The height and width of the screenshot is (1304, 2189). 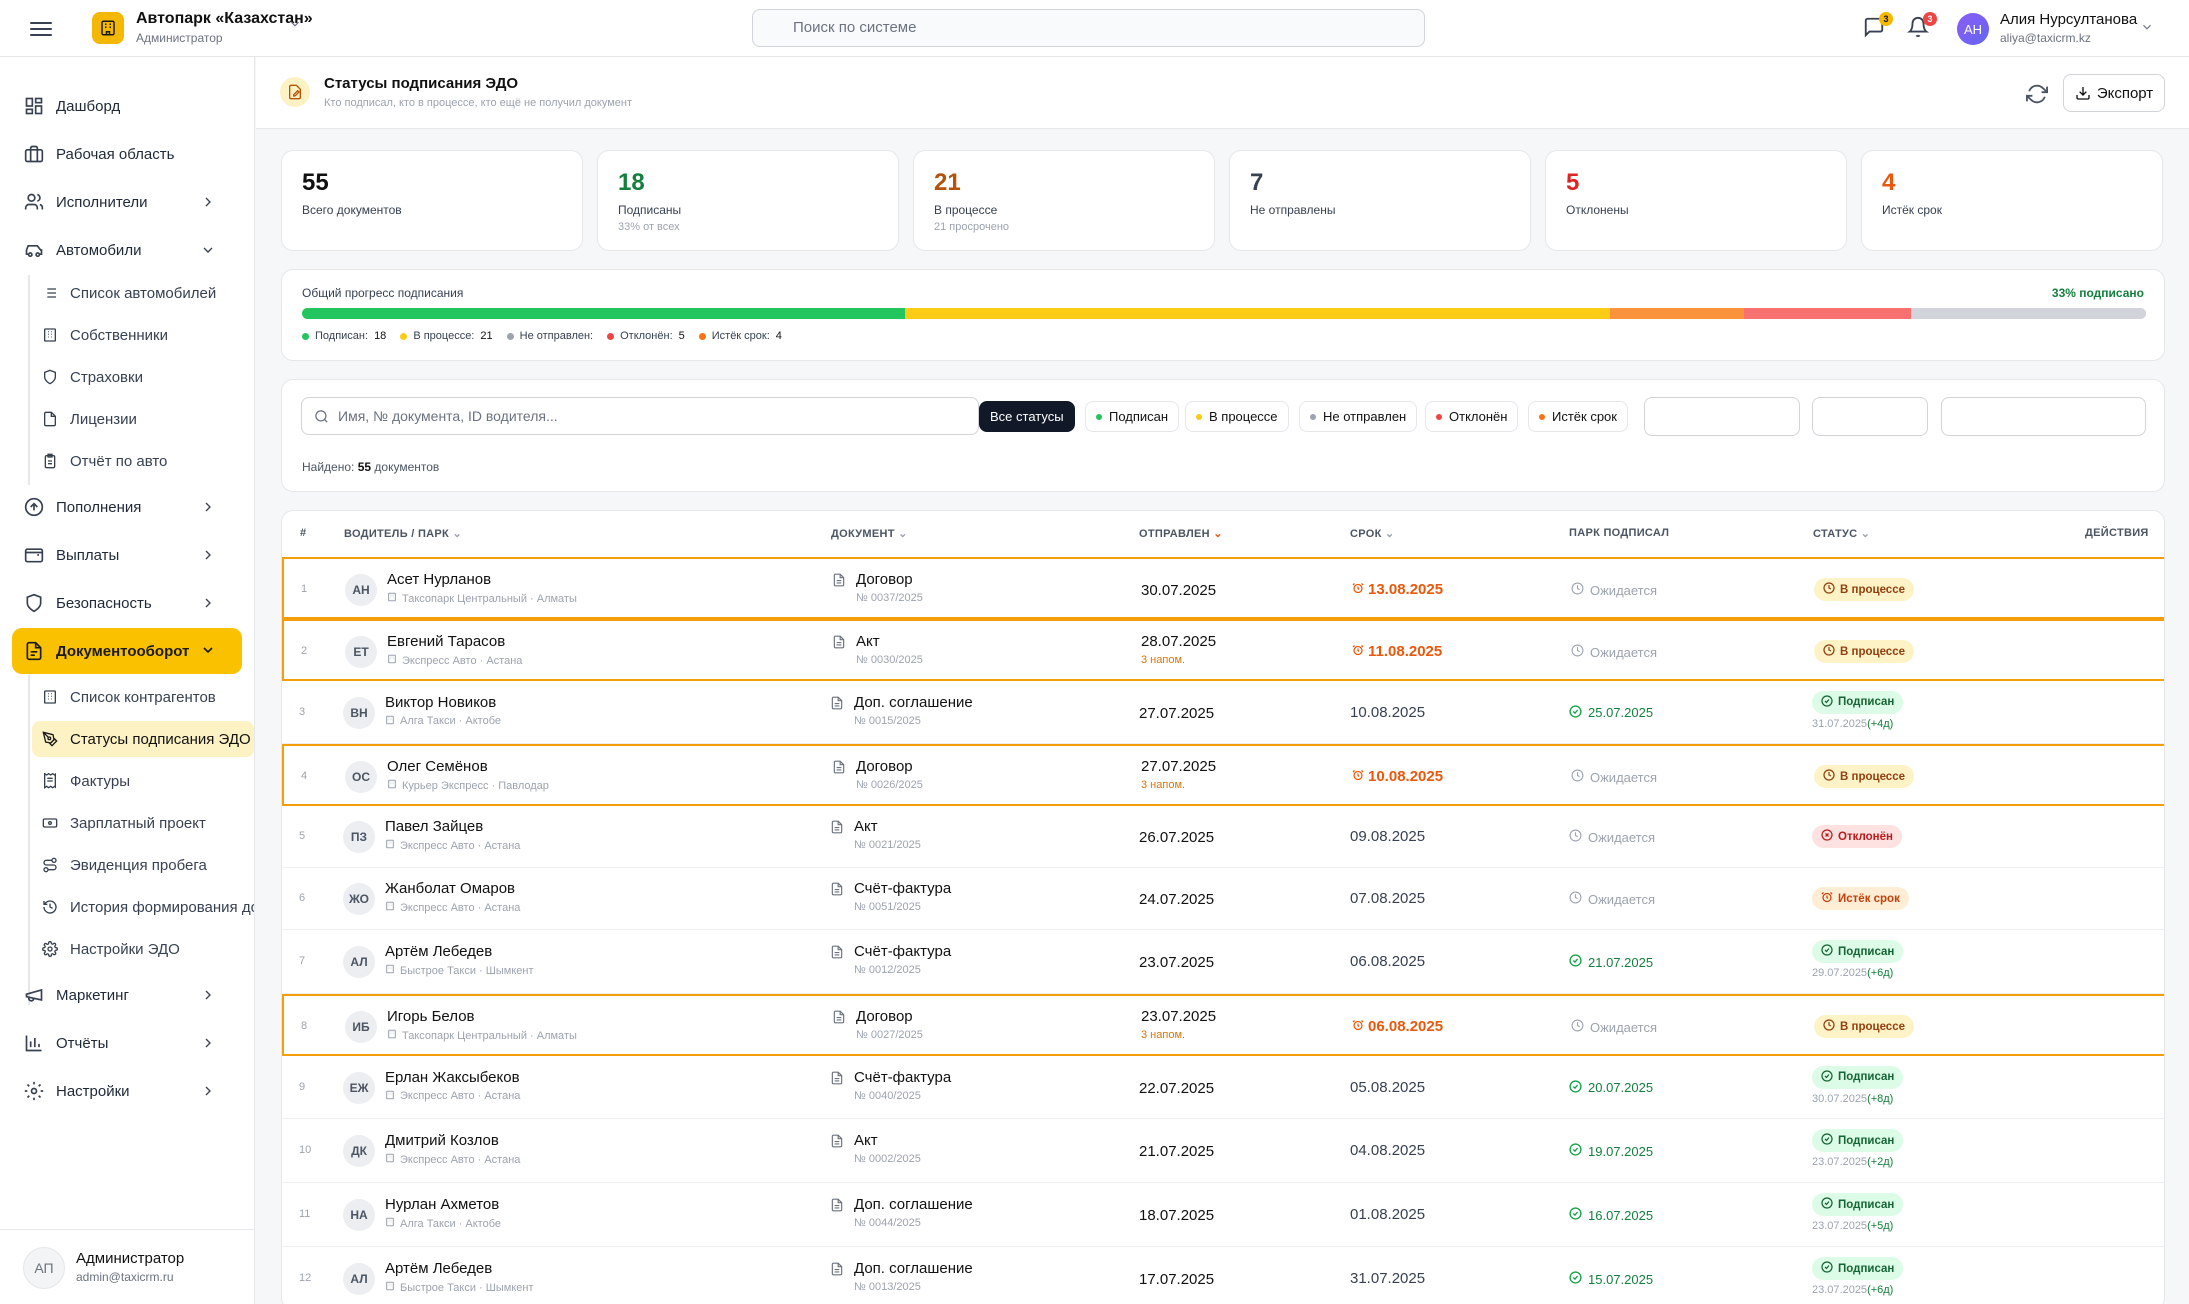 What do you see at coordinates (441, 702) in the screenshot?
I see `driver-name: Виктор Новиков` at bounding box center [441, 702].